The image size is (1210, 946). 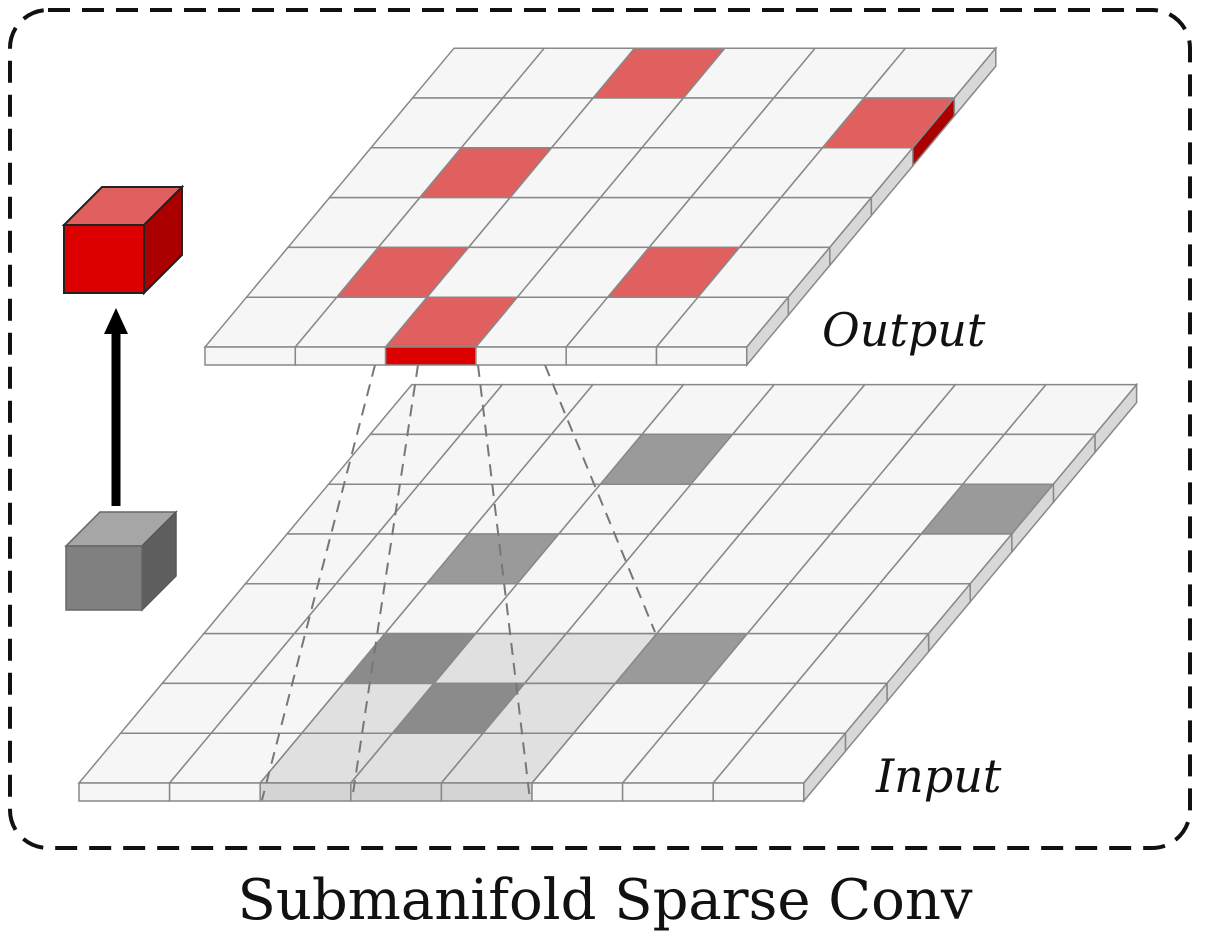 I want to click on red-cube-icon, so click(x=123, y=240).